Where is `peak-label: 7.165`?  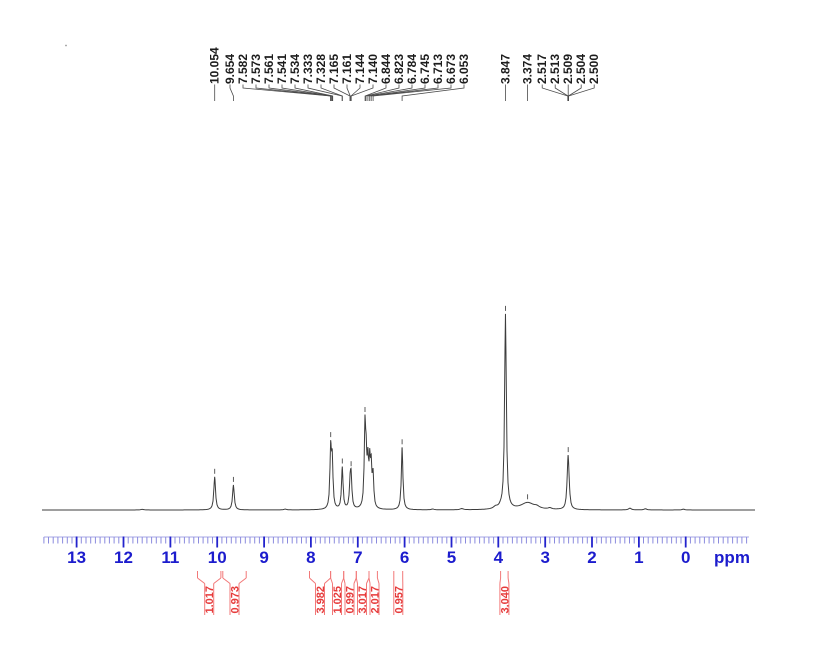
peak-label: 7.165 is located at coordinates (334, 69).